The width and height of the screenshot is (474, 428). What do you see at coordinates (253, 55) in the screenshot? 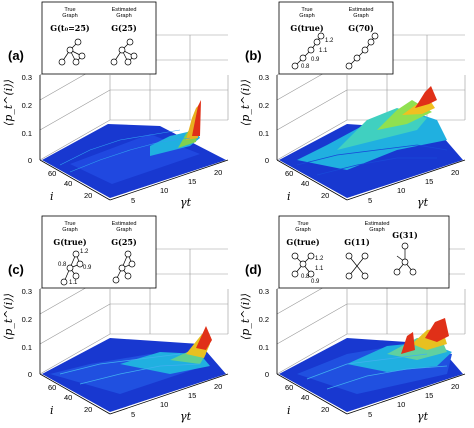
I see `panel-label: (b)` at bounding box center [253, 55].